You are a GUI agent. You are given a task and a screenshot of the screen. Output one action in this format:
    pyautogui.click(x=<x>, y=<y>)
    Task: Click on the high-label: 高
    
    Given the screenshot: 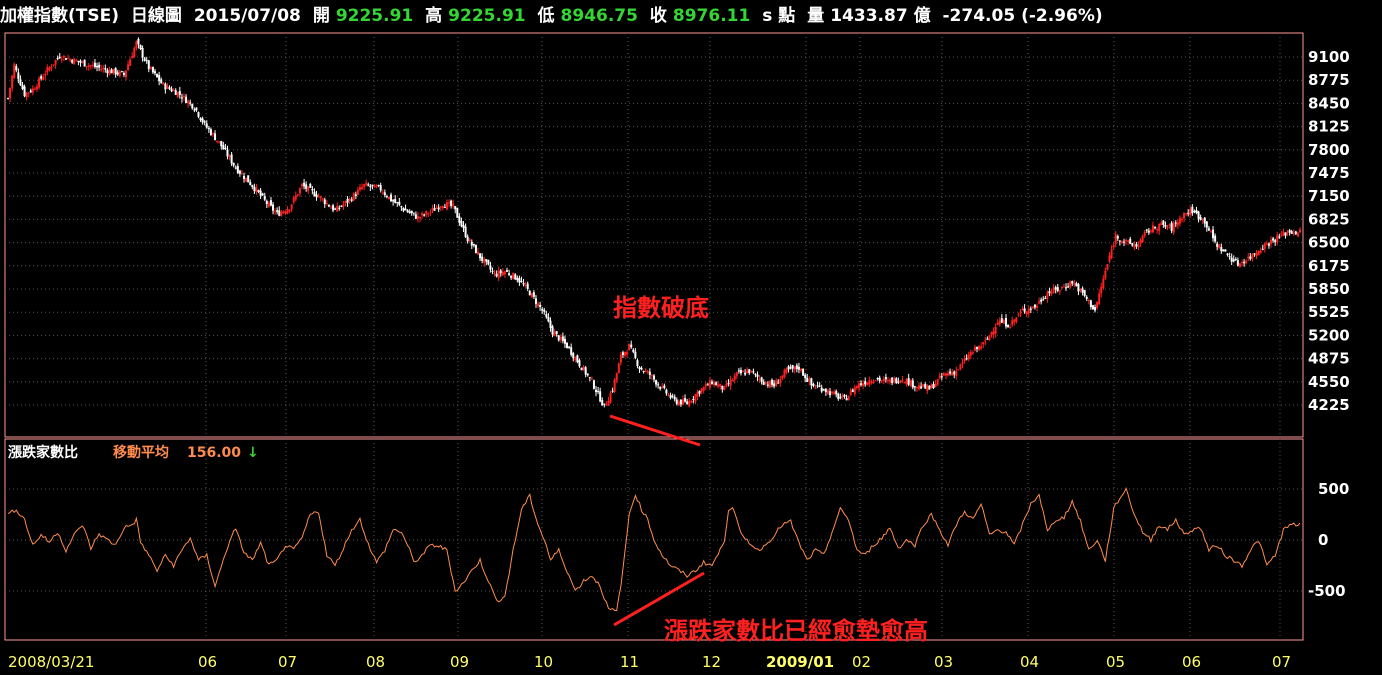 What is the action you would take?
    pyautogui.click(x=434, y=16)
    